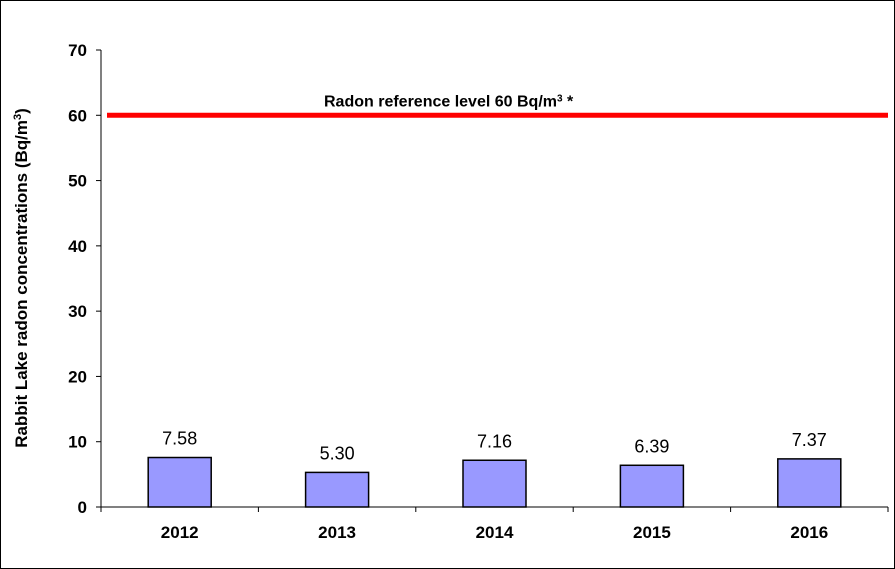  Describe the element at coordinates (21, 284) in the screenshot. I see `y-axis-title-main: Rabbit Lake radon concentrations (Bq/m` at that location.